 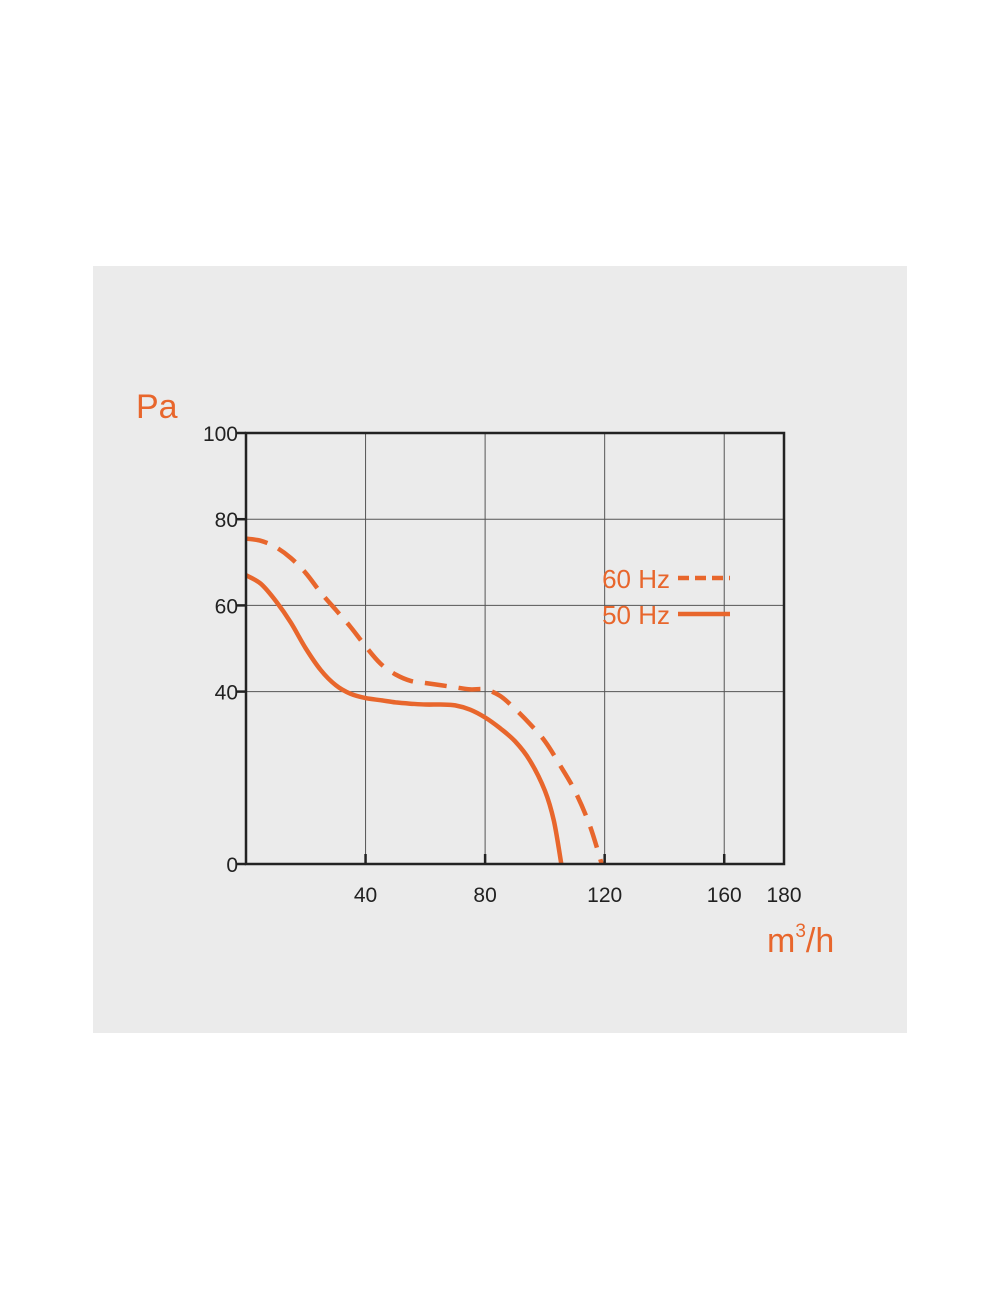 I want to click on tick-label-y-80: 80, so click(x=226, y=520).